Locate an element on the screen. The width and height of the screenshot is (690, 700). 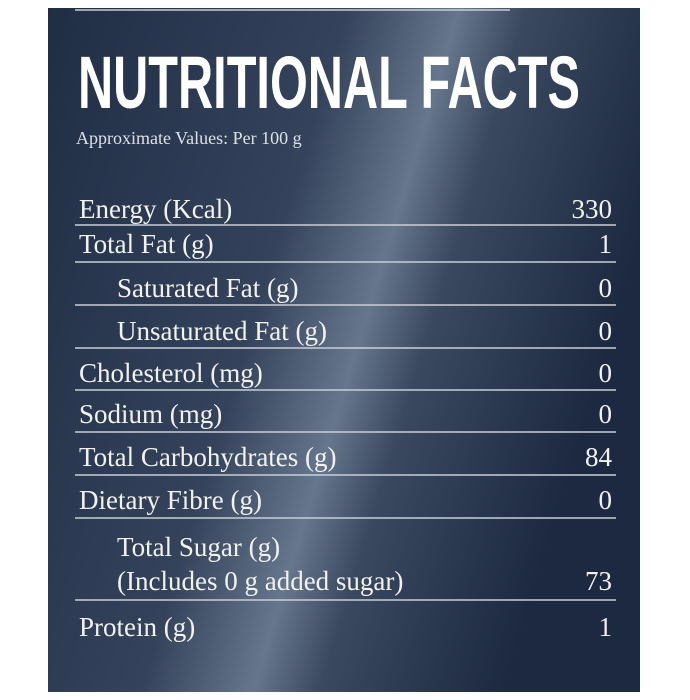
row-value: 330 is located at coordinates (592, 209).